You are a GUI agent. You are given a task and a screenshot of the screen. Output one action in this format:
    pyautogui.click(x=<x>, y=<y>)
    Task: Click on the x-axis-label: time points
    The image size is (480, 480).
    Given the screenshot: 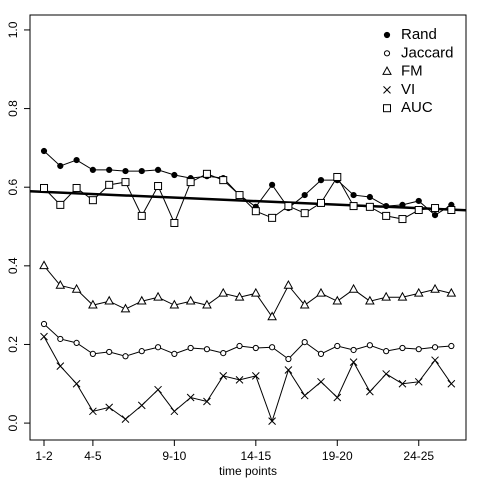 What is the action you would take?
    pyautogui.click(x=248, y=471)
    